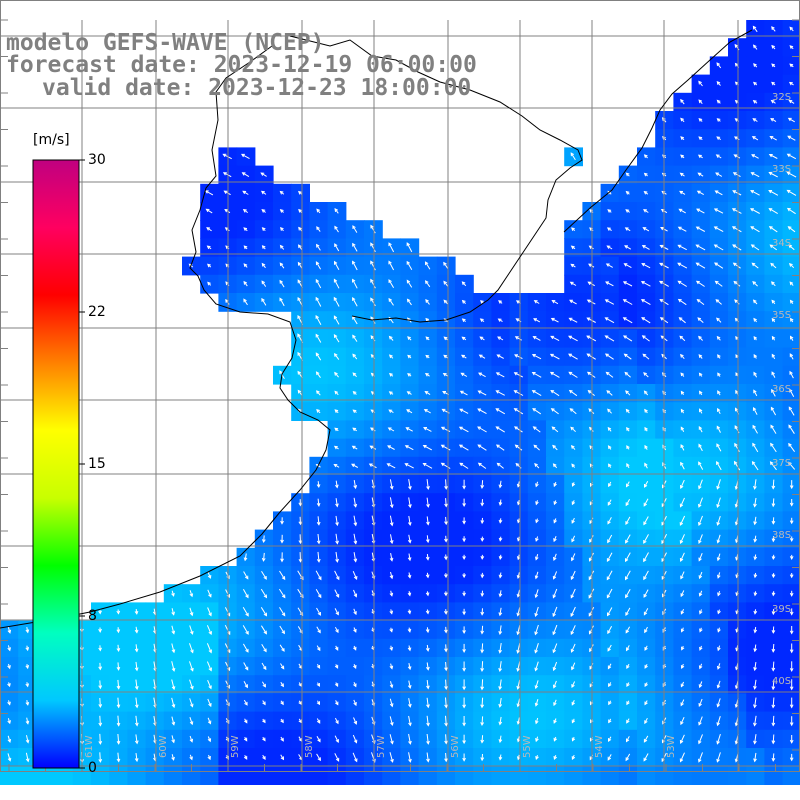 The width and height of the screenshot is (800, 800). I want to click on latitude-label: 33S, so click(781, 169).